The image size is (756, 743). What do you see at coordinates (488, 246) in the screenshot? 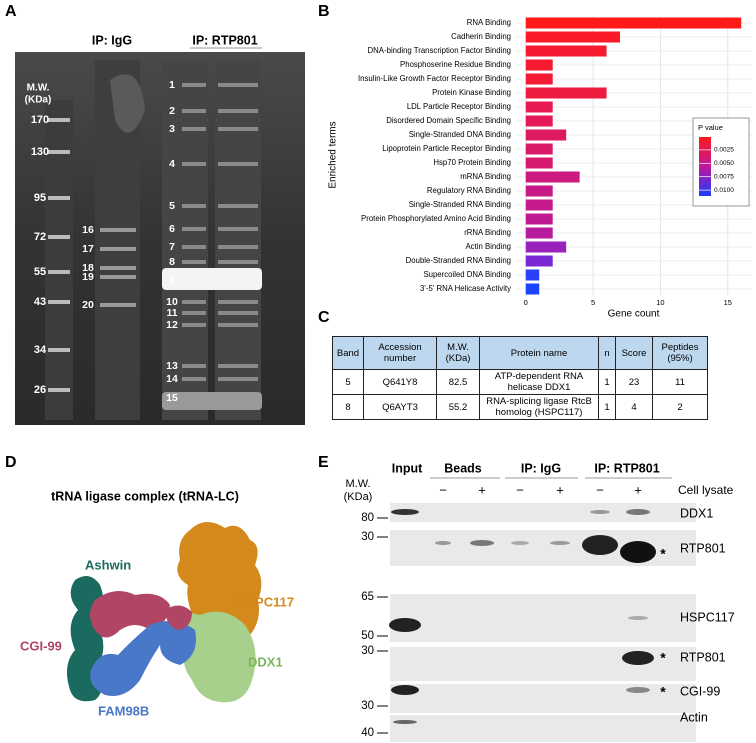
I see `y-tick-label: Actin Binding` at bounding box center [488, 246].